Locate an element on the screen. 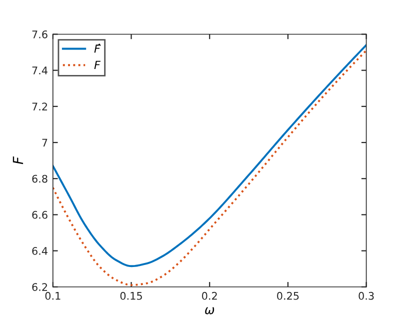 The height and width of the screenshot is (326, 407). x-tick-label: 0.25 is located at coordinates (288, 296).